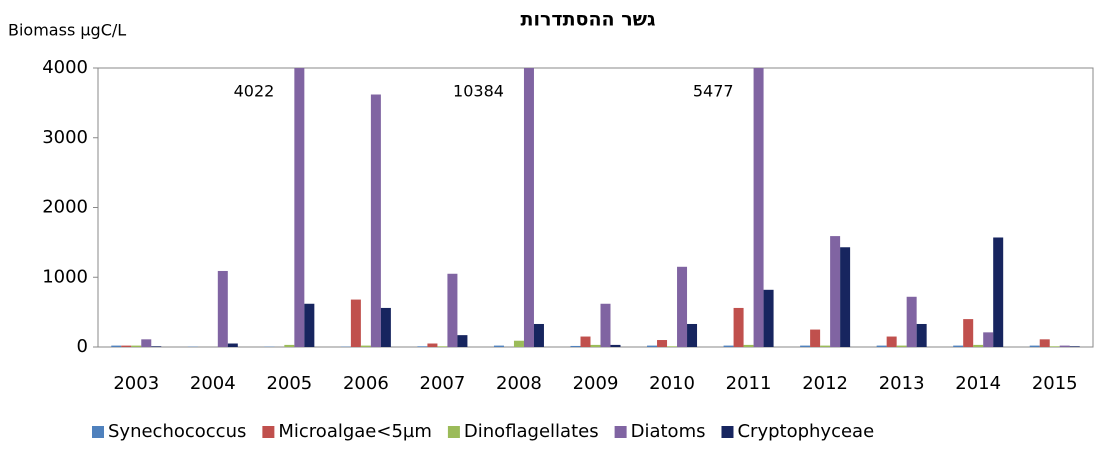 The image size is (1118, 452). Describe the element at coordinates (213, 383) in the screenshot. I see `x-tick-label: 2004` at that location.